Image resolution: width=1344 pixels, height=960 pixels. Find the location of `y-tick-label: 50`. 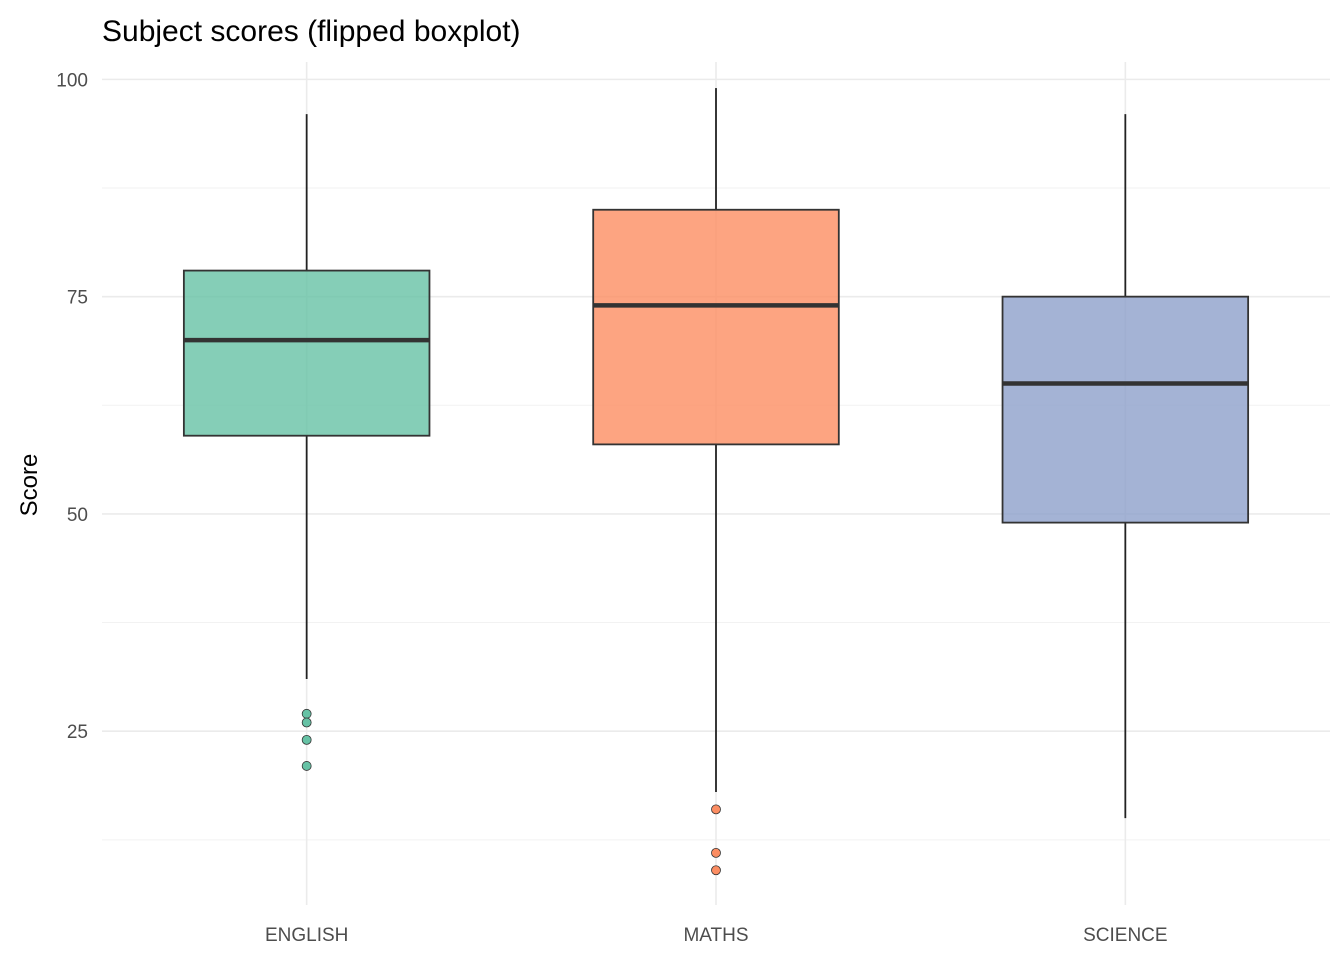

y-tick-label: 50 is located at coordinates (77, 515).